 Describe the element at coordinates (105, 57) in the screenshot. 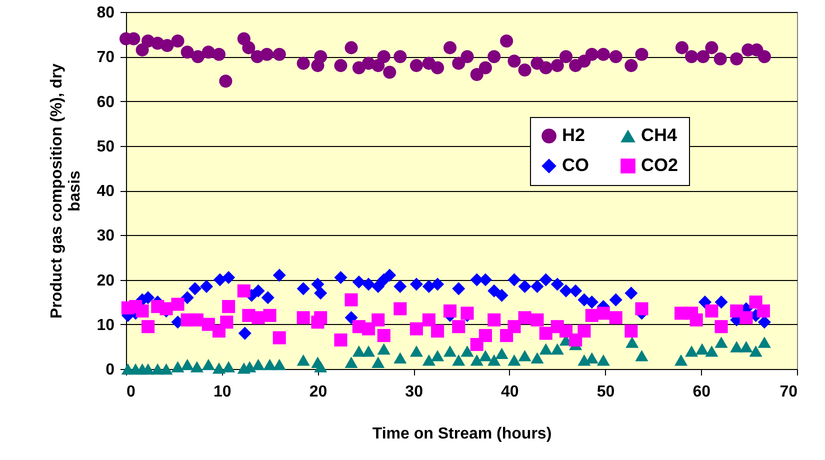

I see `y-tick-label: 70` at that location.